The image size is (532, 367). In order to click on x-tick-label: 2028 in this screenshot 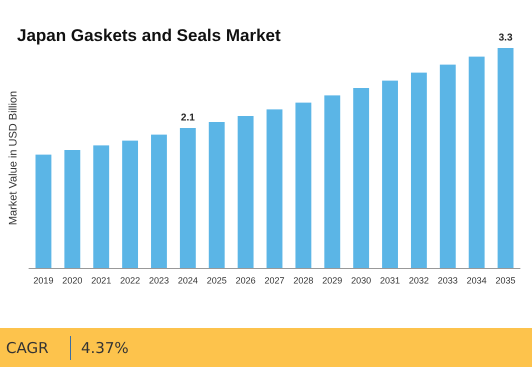, I will do `click(303, 281)`.